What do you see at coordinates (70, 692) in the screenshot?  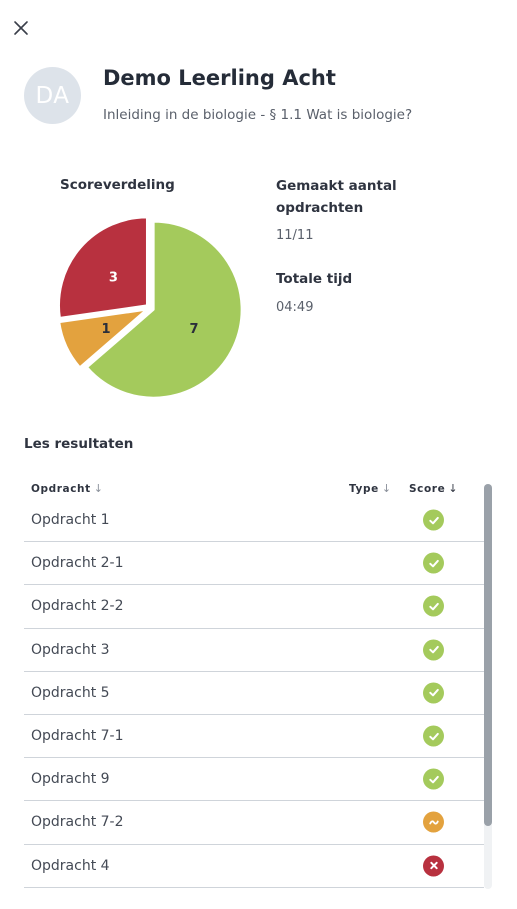 I see `assignment-name: Opdracht 5` at bounding box center [70, 692].